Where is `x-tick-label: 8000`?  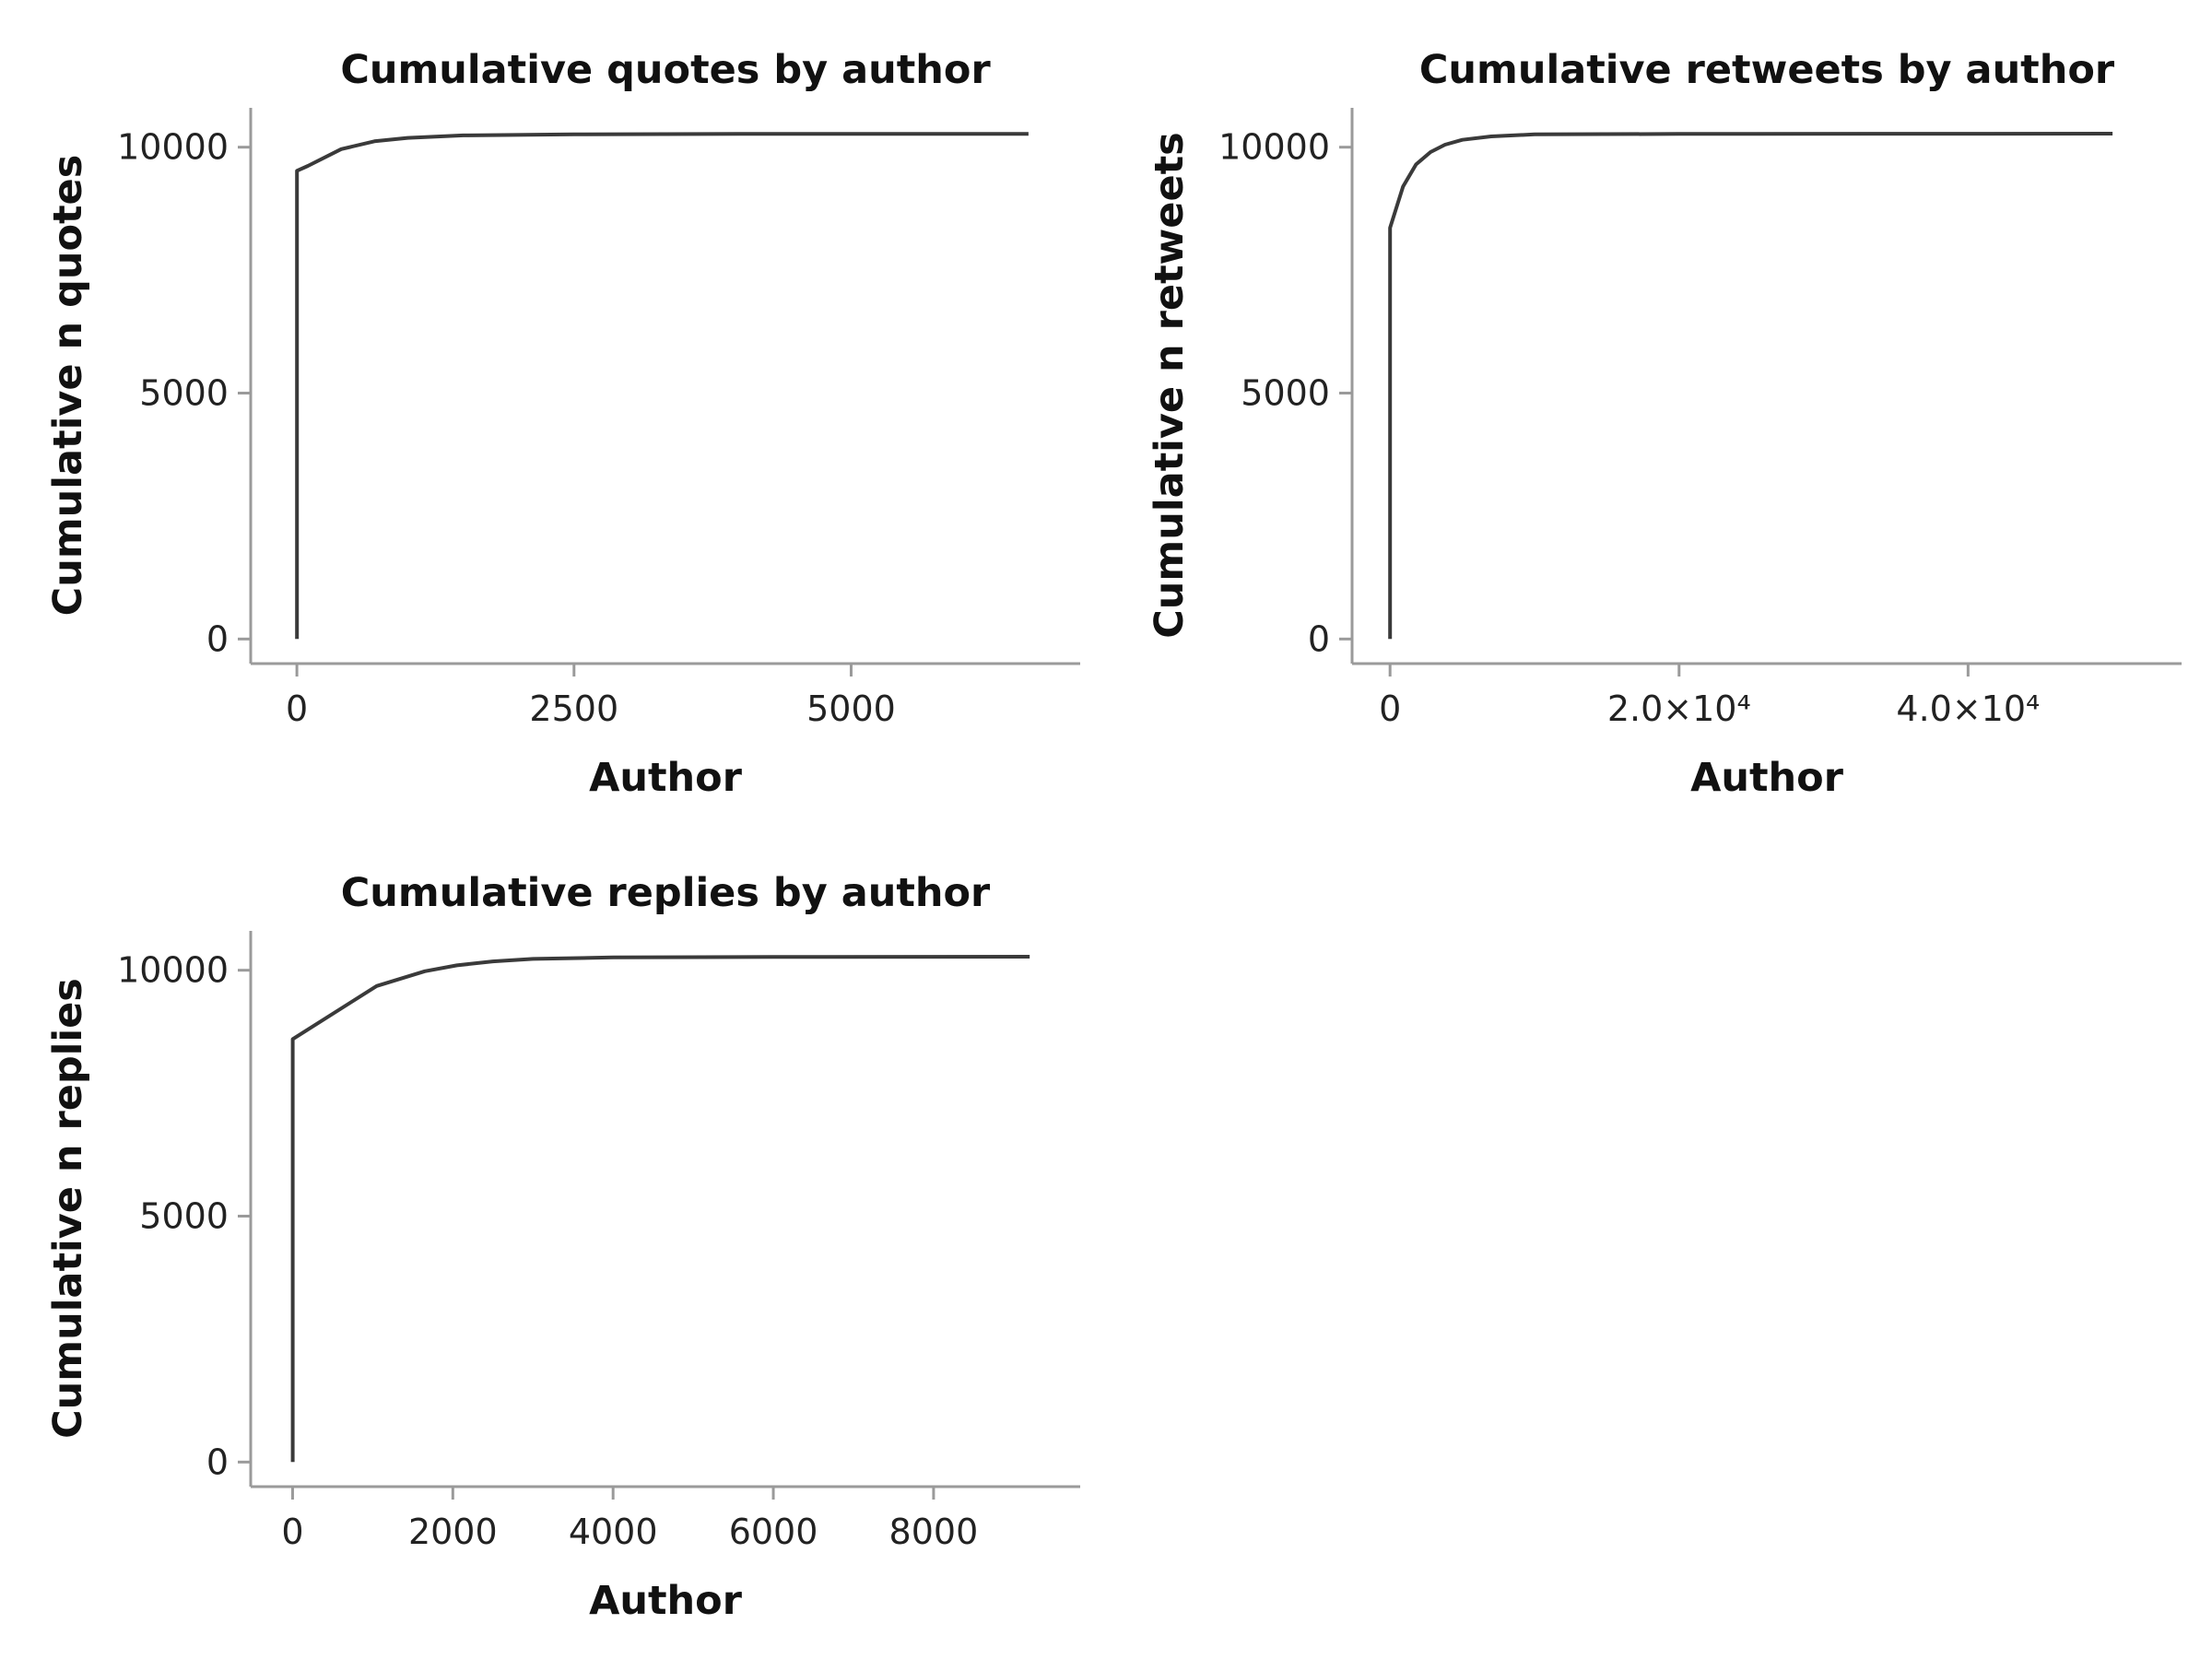 x-tick-label: 8000 is located at coordinates (934, 1532).